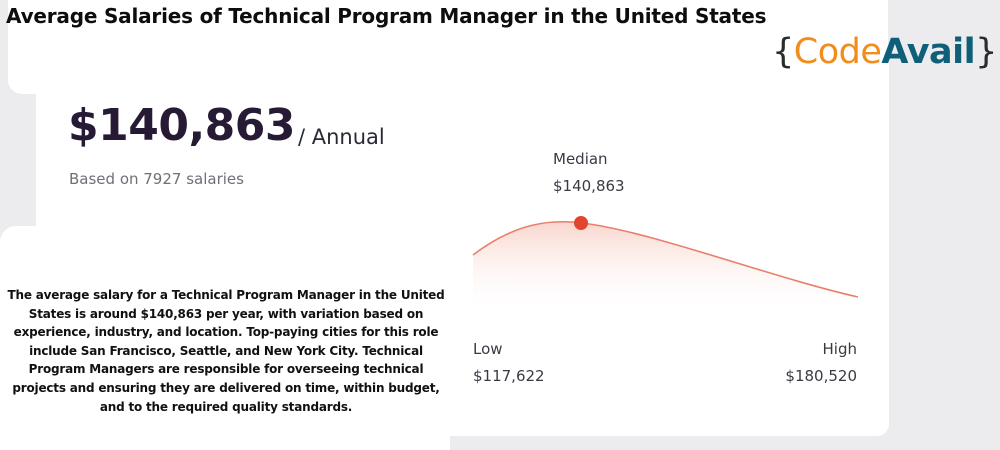  I want to click on salary-period: / Annual, so click(341, 137).